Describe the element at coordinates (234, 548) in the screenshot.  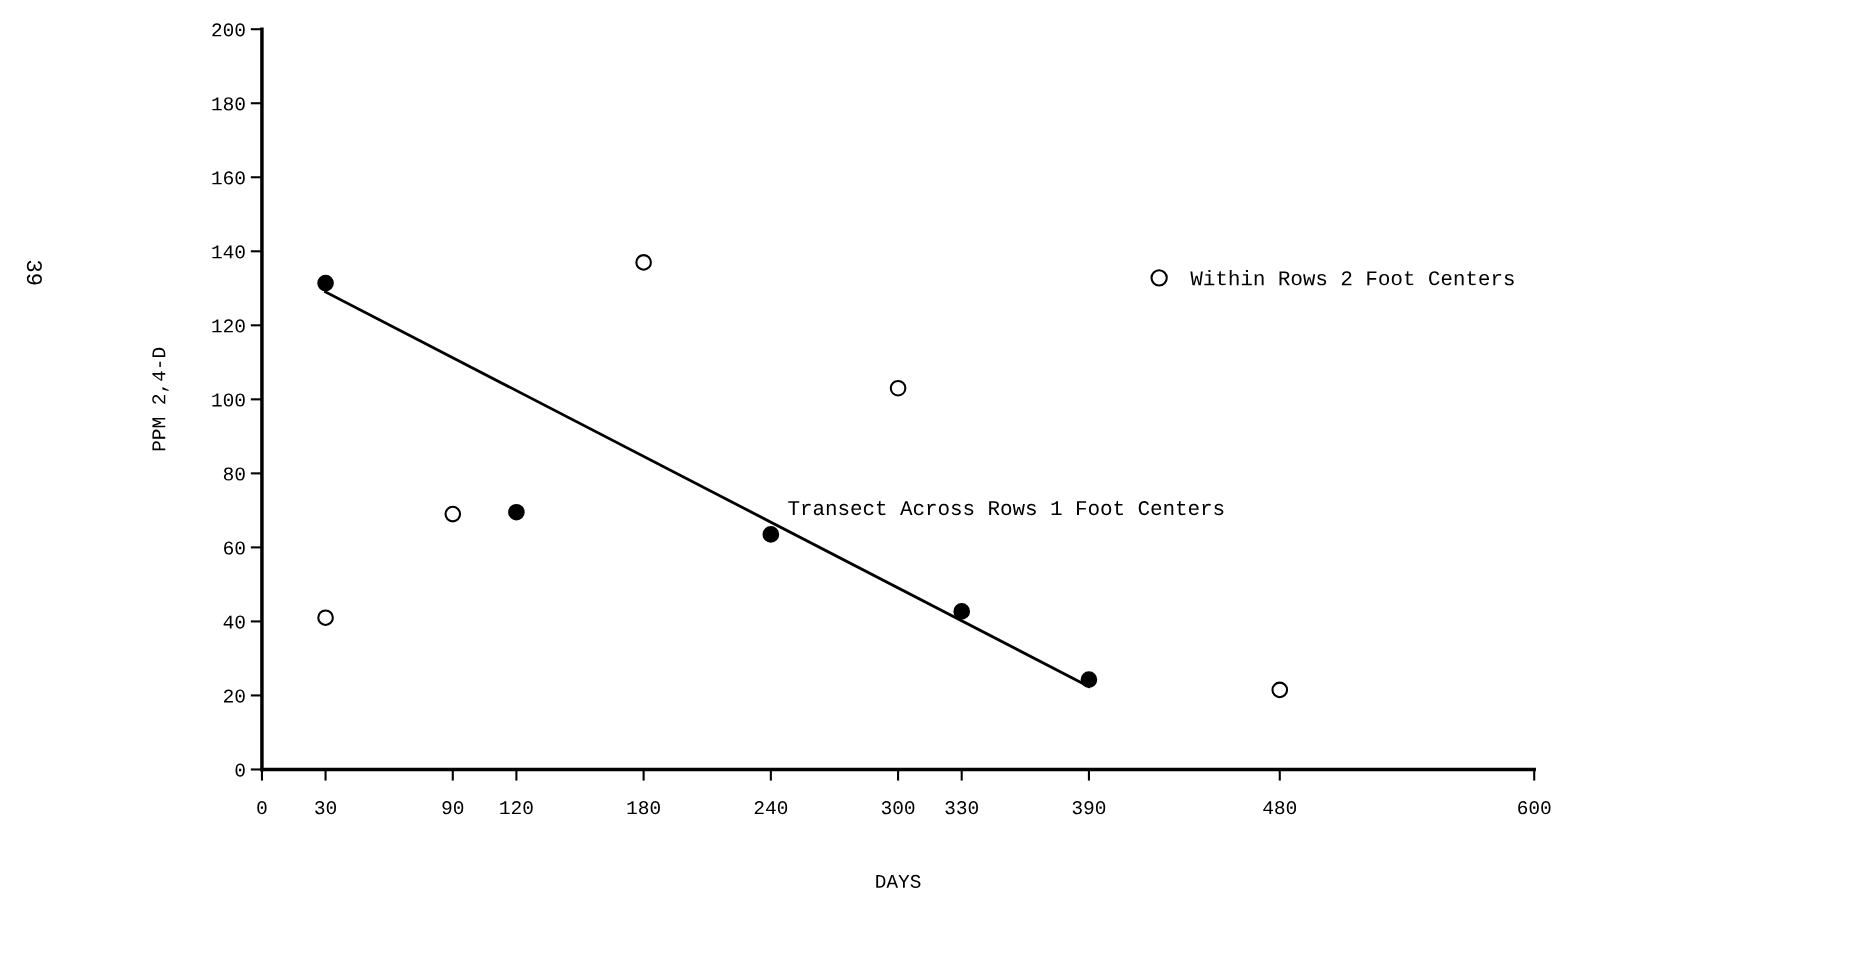
I see `y-tick-label: 60` at that location.